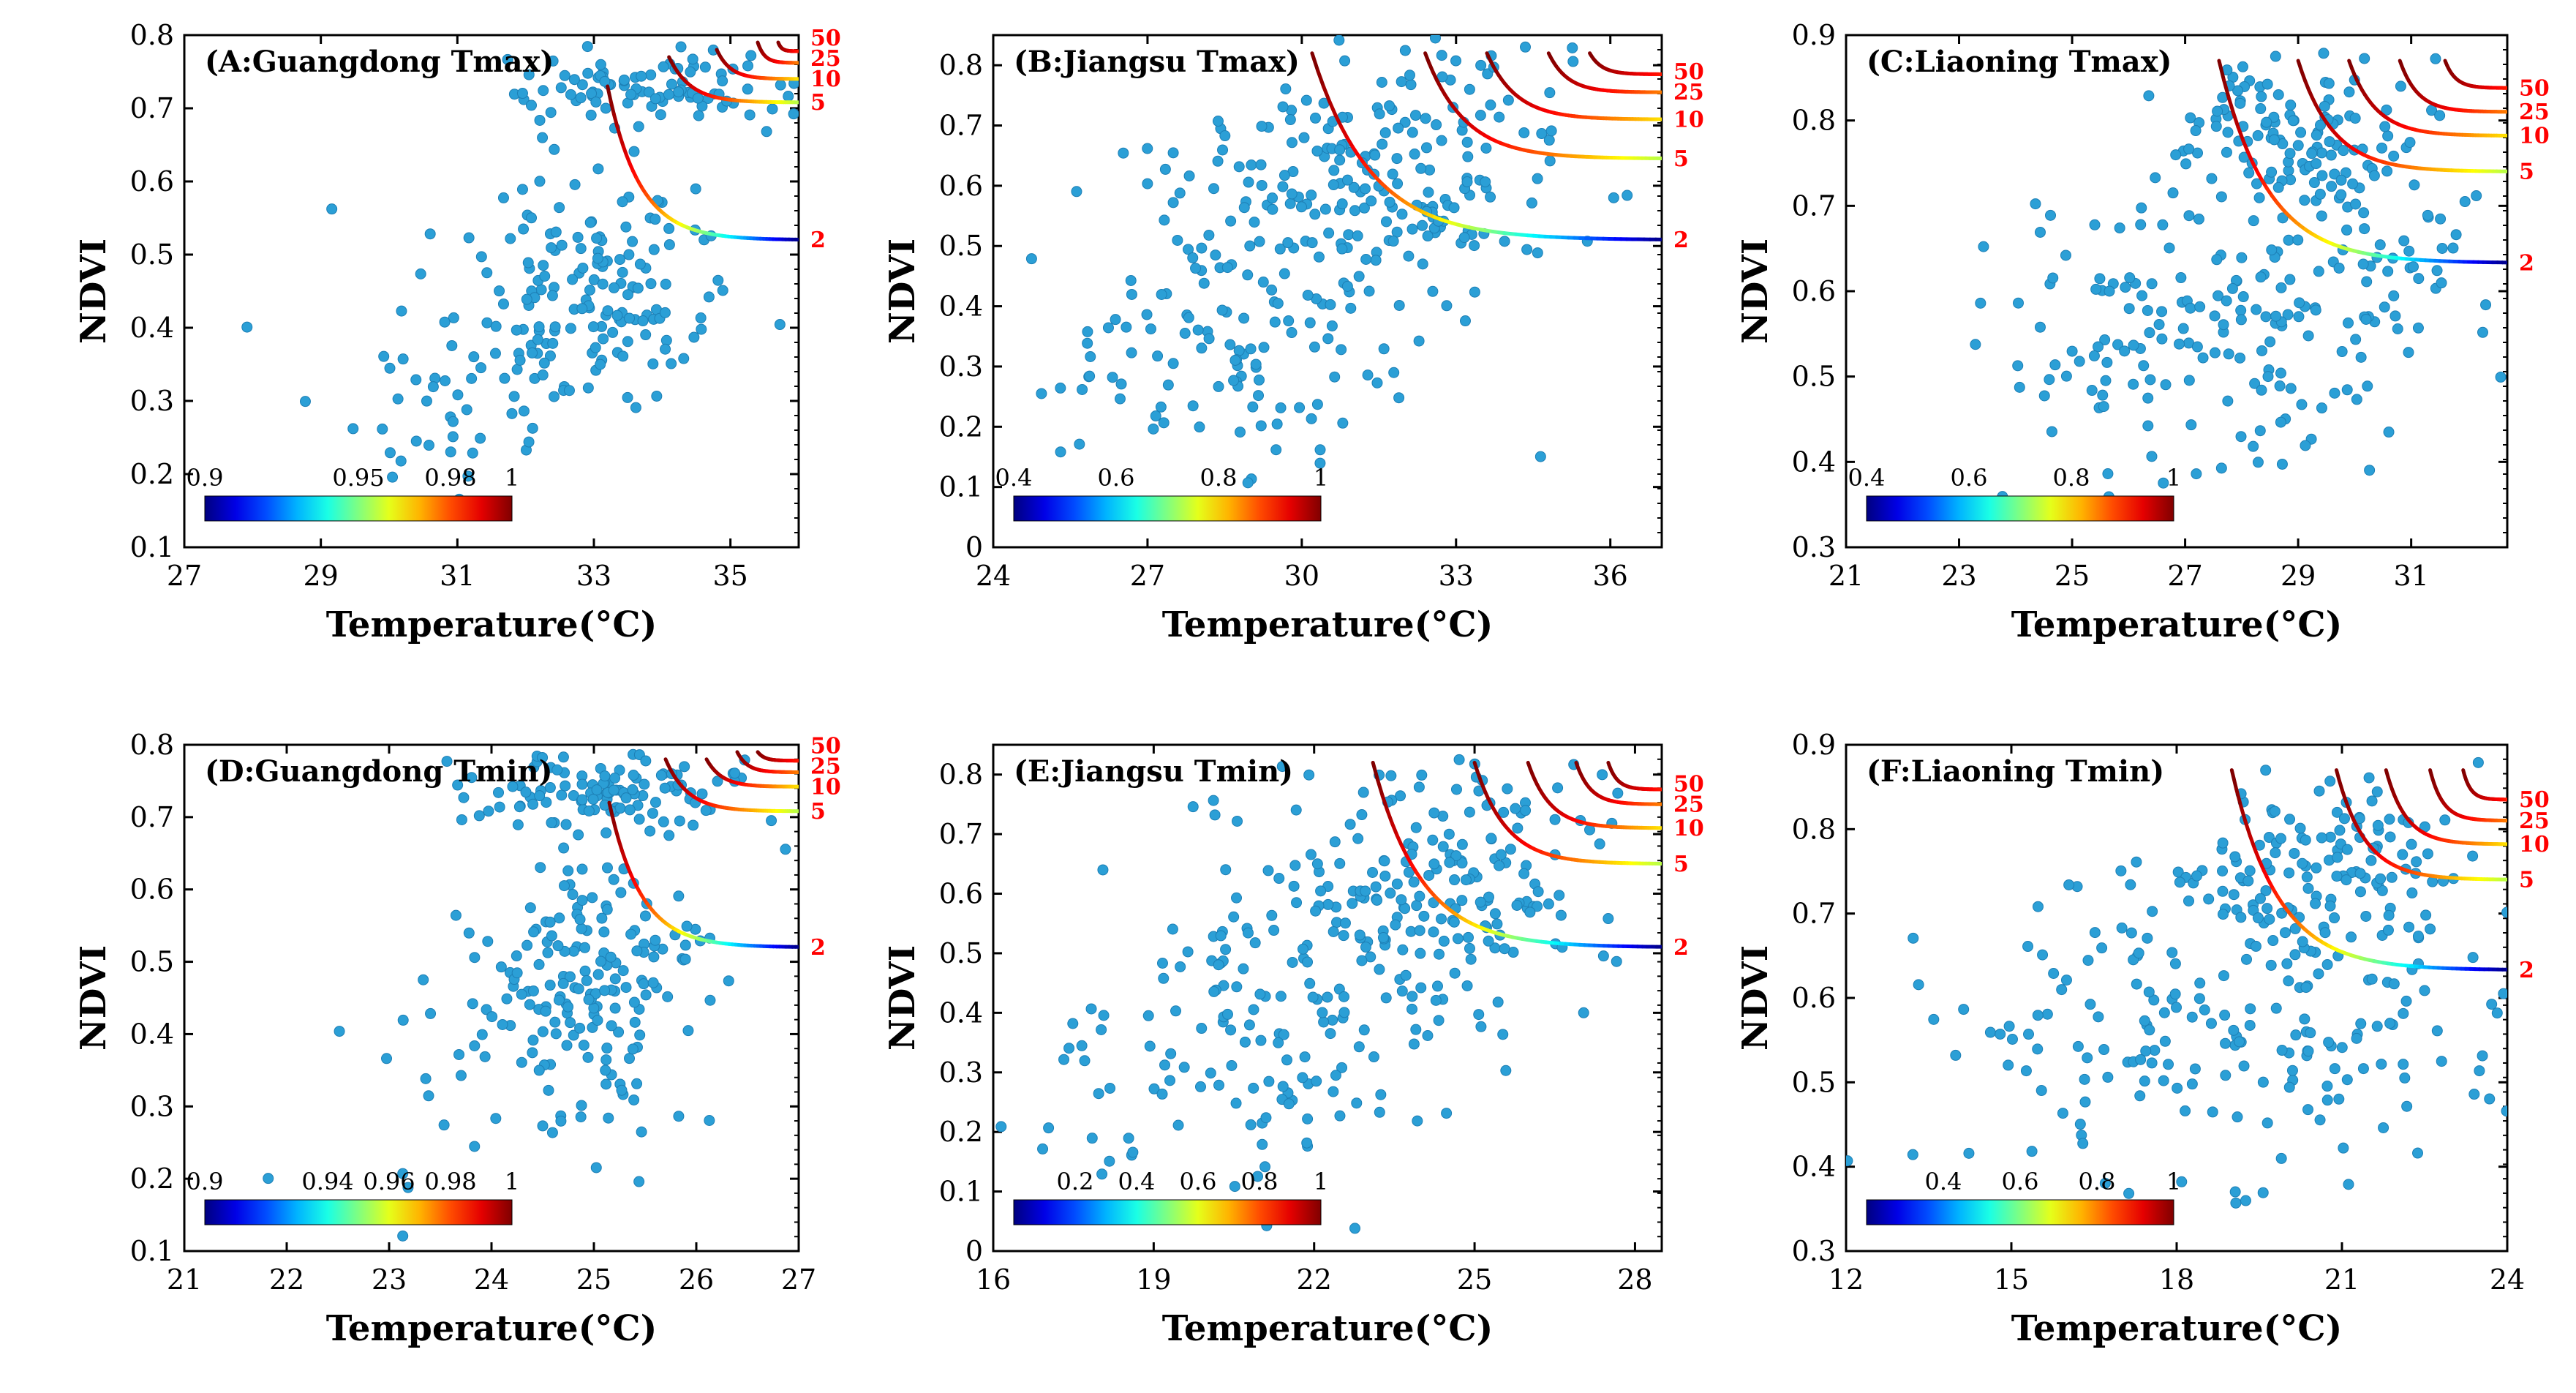  What do you see at coordinates (205, 1181) in the screenshot?
I see `colorbar-tick-label: 0.9` at bounding box center [205, 1181].